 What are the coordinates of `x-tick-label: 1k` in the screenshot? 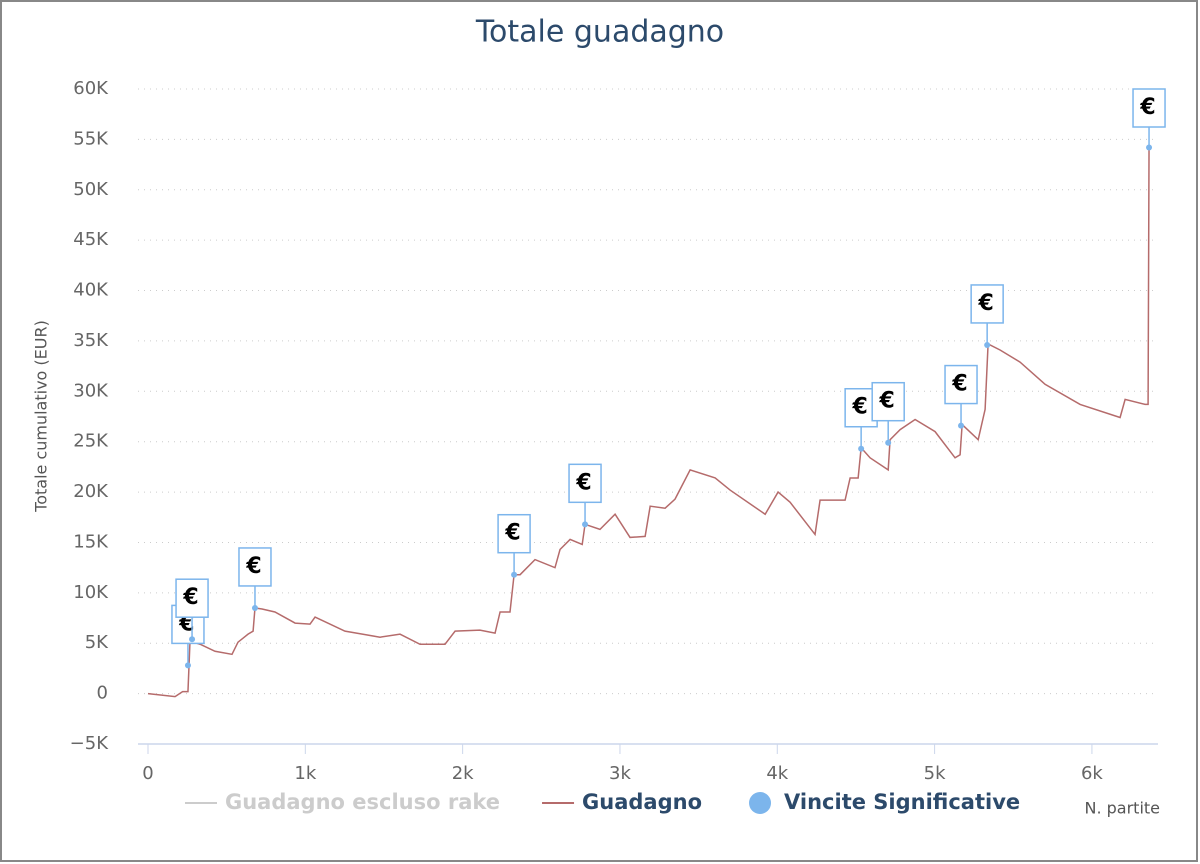 It's located at (305, 773).